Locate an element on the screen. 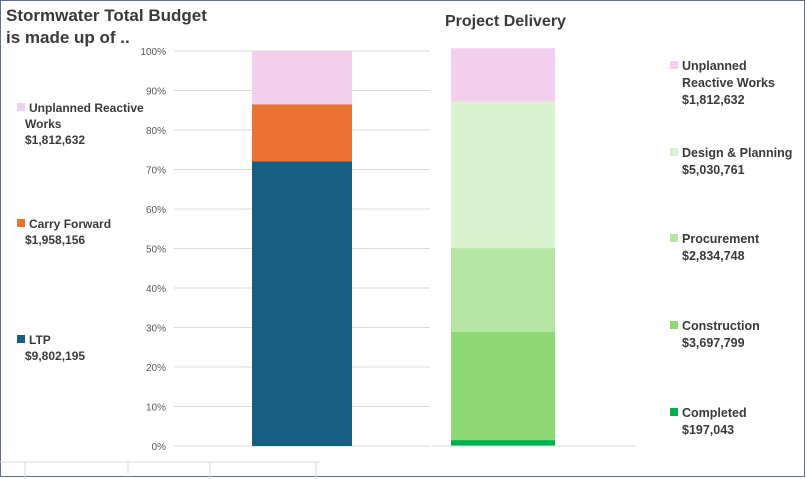 The image size is (807, 479). legend-label-line-1: Carry Forward is located at coordinates (70, 224).